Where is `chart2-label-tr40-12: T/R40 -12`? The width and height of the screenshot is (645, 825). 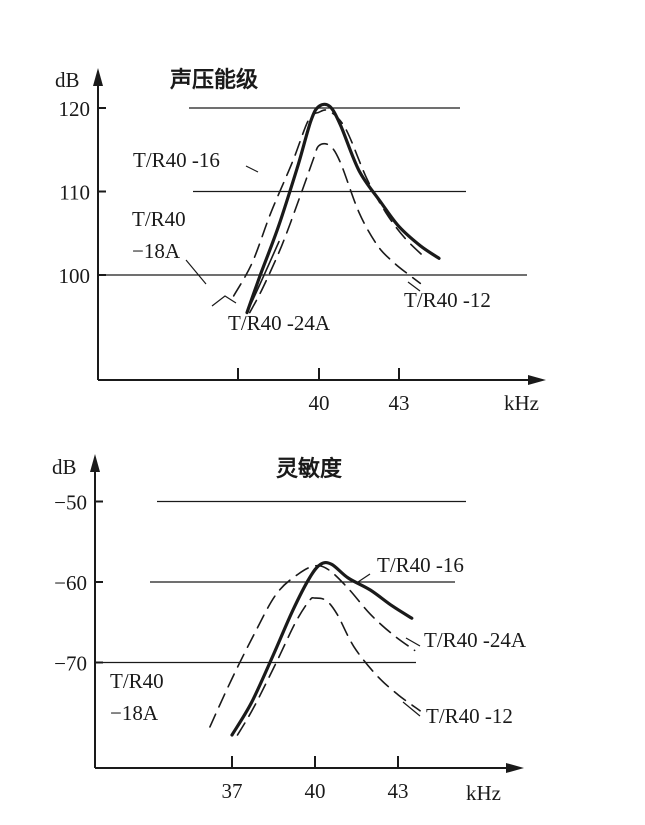
chart2-label-tr40-12: T/R40 -12 is located at coordinates (469, 716).